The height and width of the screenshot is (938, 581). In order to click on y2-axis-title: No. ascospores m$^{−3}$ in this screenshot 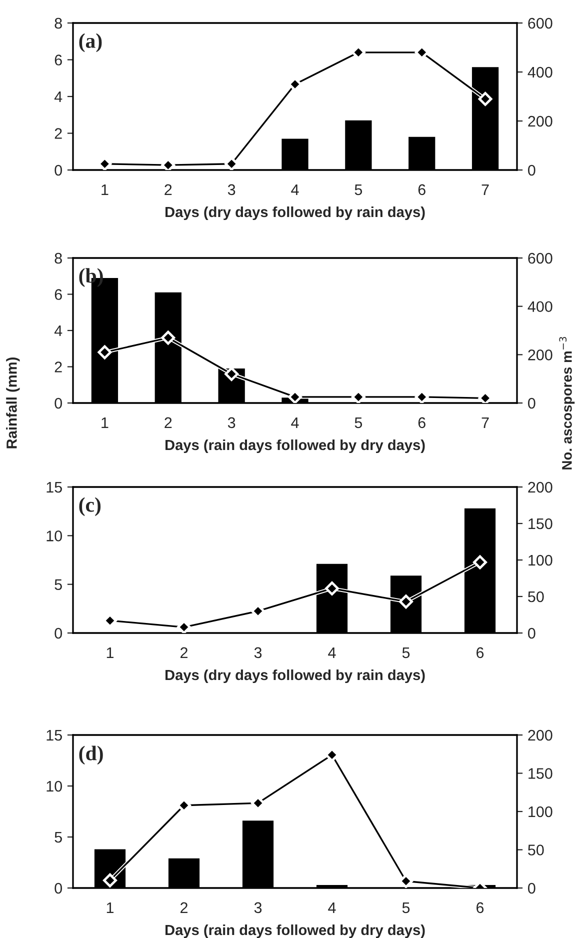, I will do `click(567, 403)`.